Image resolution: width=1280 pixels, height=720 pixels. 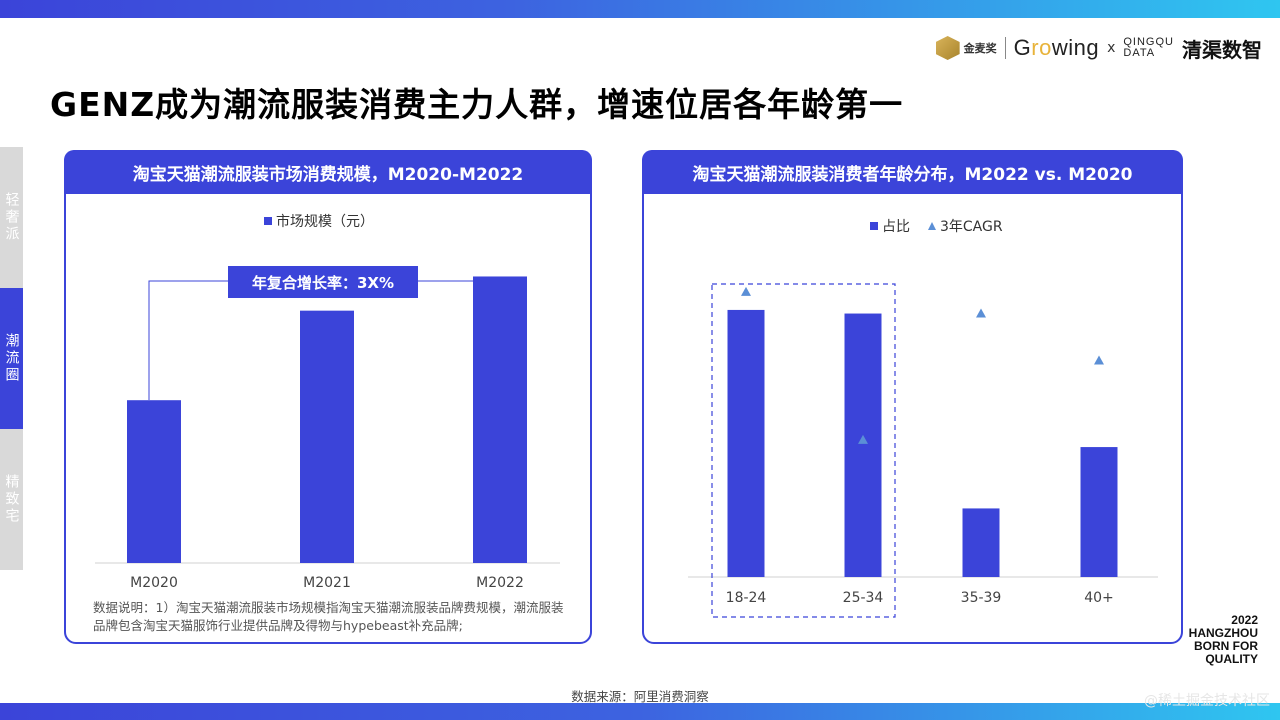 I want to click on bar-m2022, so click(x=500, y=419).